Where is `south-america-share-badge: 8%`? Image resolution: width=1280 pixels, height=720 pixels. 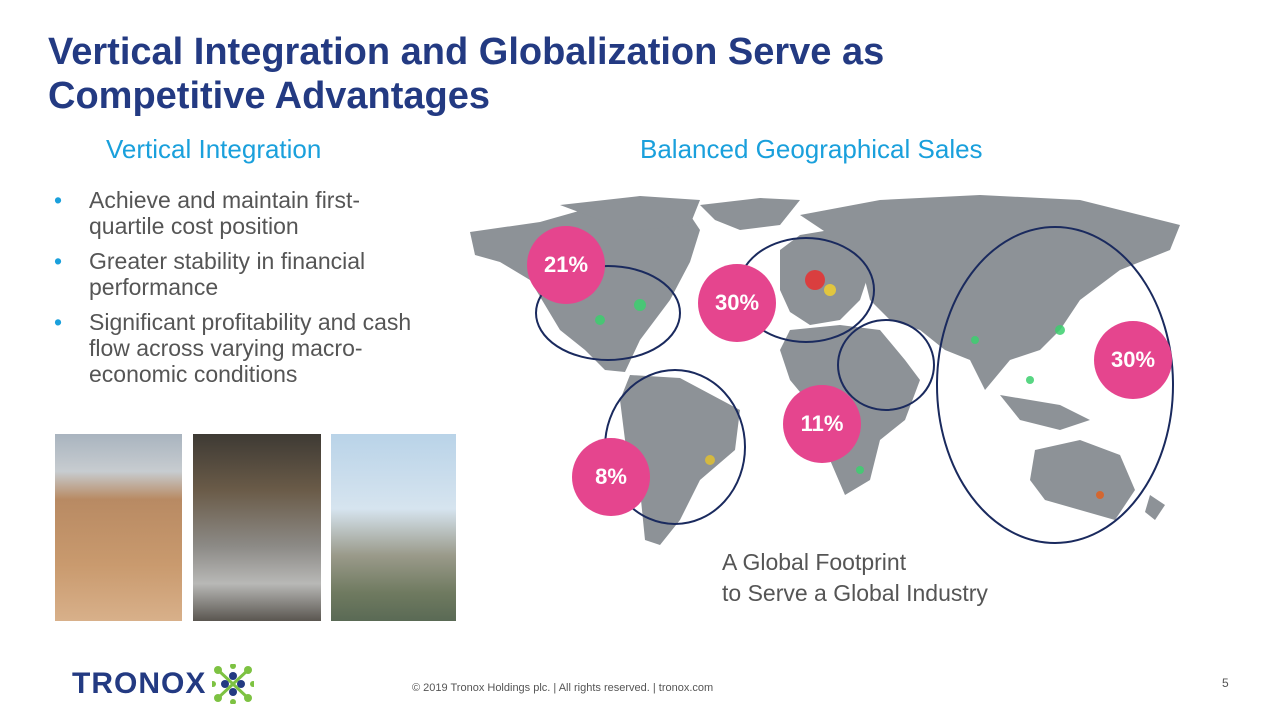
south-america-share-badge: 8% is located at coordinates (611, 477).